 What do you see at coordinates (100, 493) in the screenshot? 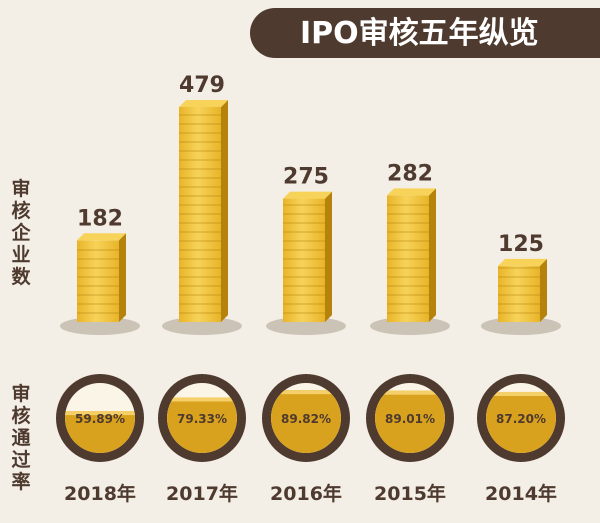
I see `category-label: 2018年` at bounding box center [100, 493].